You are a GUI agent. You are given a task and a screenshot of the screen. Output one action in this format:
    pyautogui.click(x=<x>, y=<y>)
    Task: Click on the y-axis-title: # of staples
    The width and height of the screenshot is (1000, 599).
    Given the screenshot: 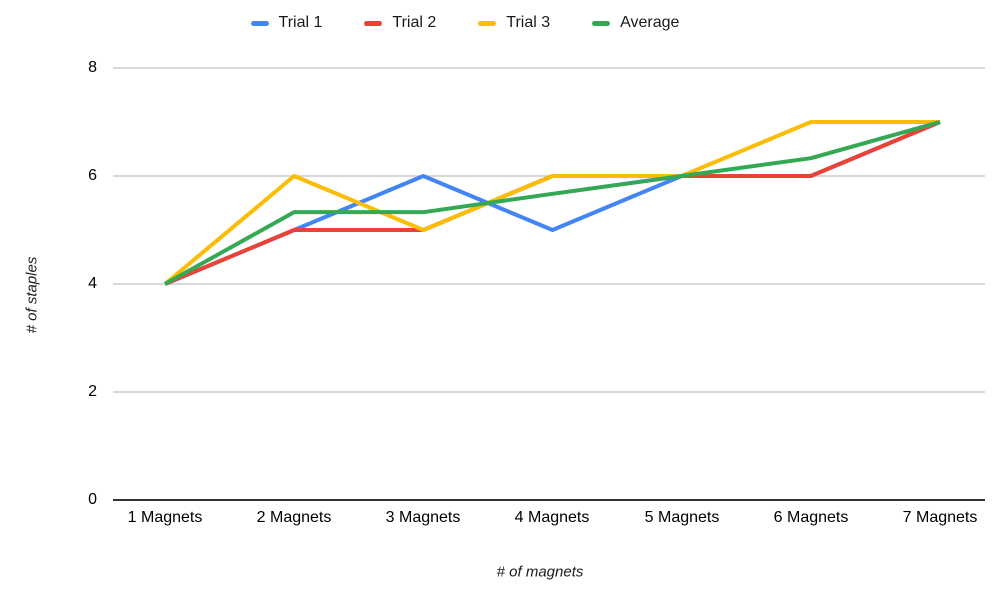 What is the action you would take?
    pyautogui.click(x=32, y=295)
    